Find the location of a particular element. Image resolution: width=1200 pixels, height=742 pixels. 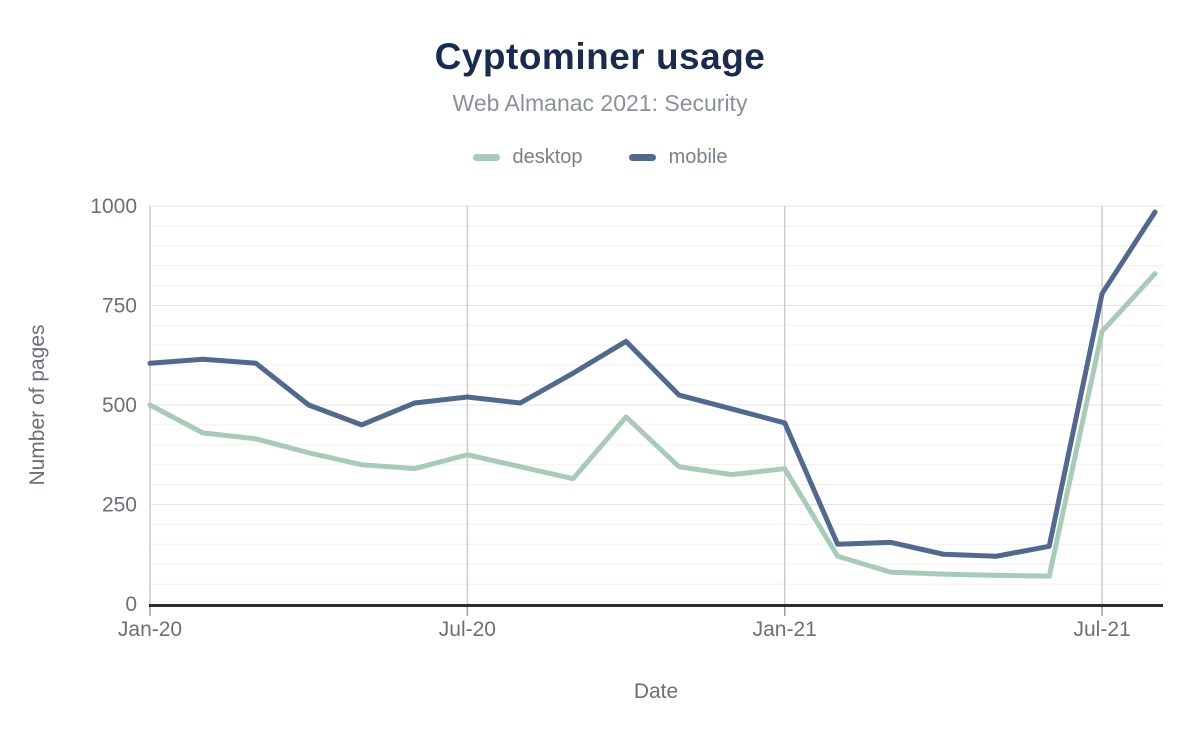

x-axis-tick-label: Jul-21 is located at coordinates (1102, 629).